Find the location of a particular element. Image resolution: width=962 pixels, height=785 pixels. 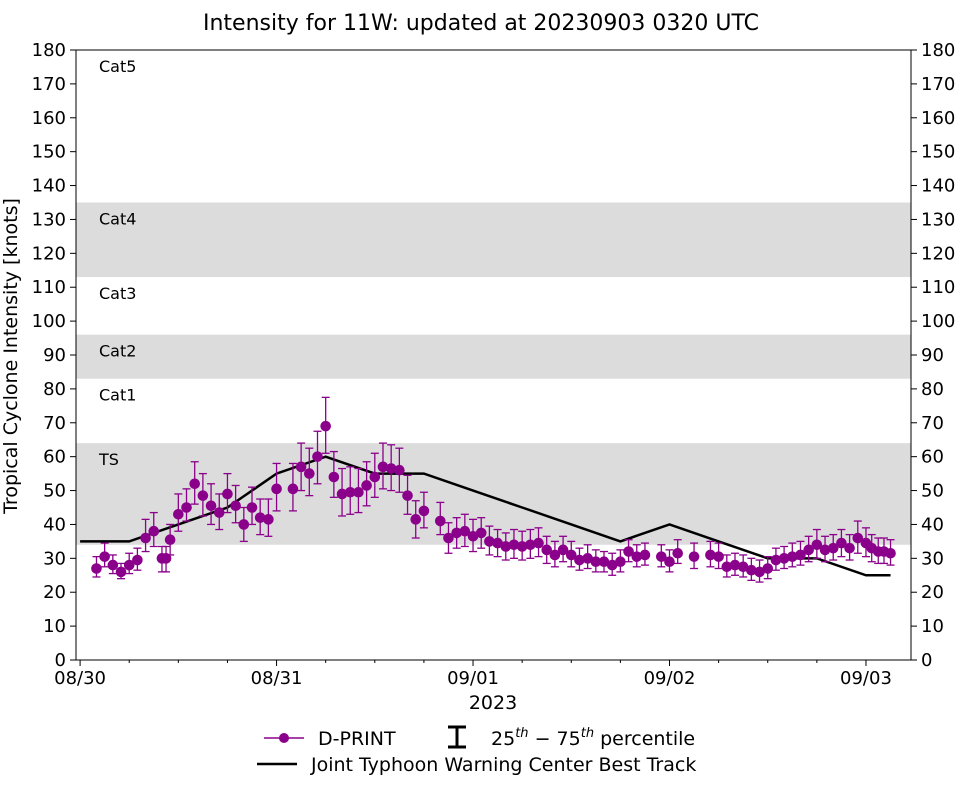

category-label-cat1: Cat1 is located at coordinates (117, 395).